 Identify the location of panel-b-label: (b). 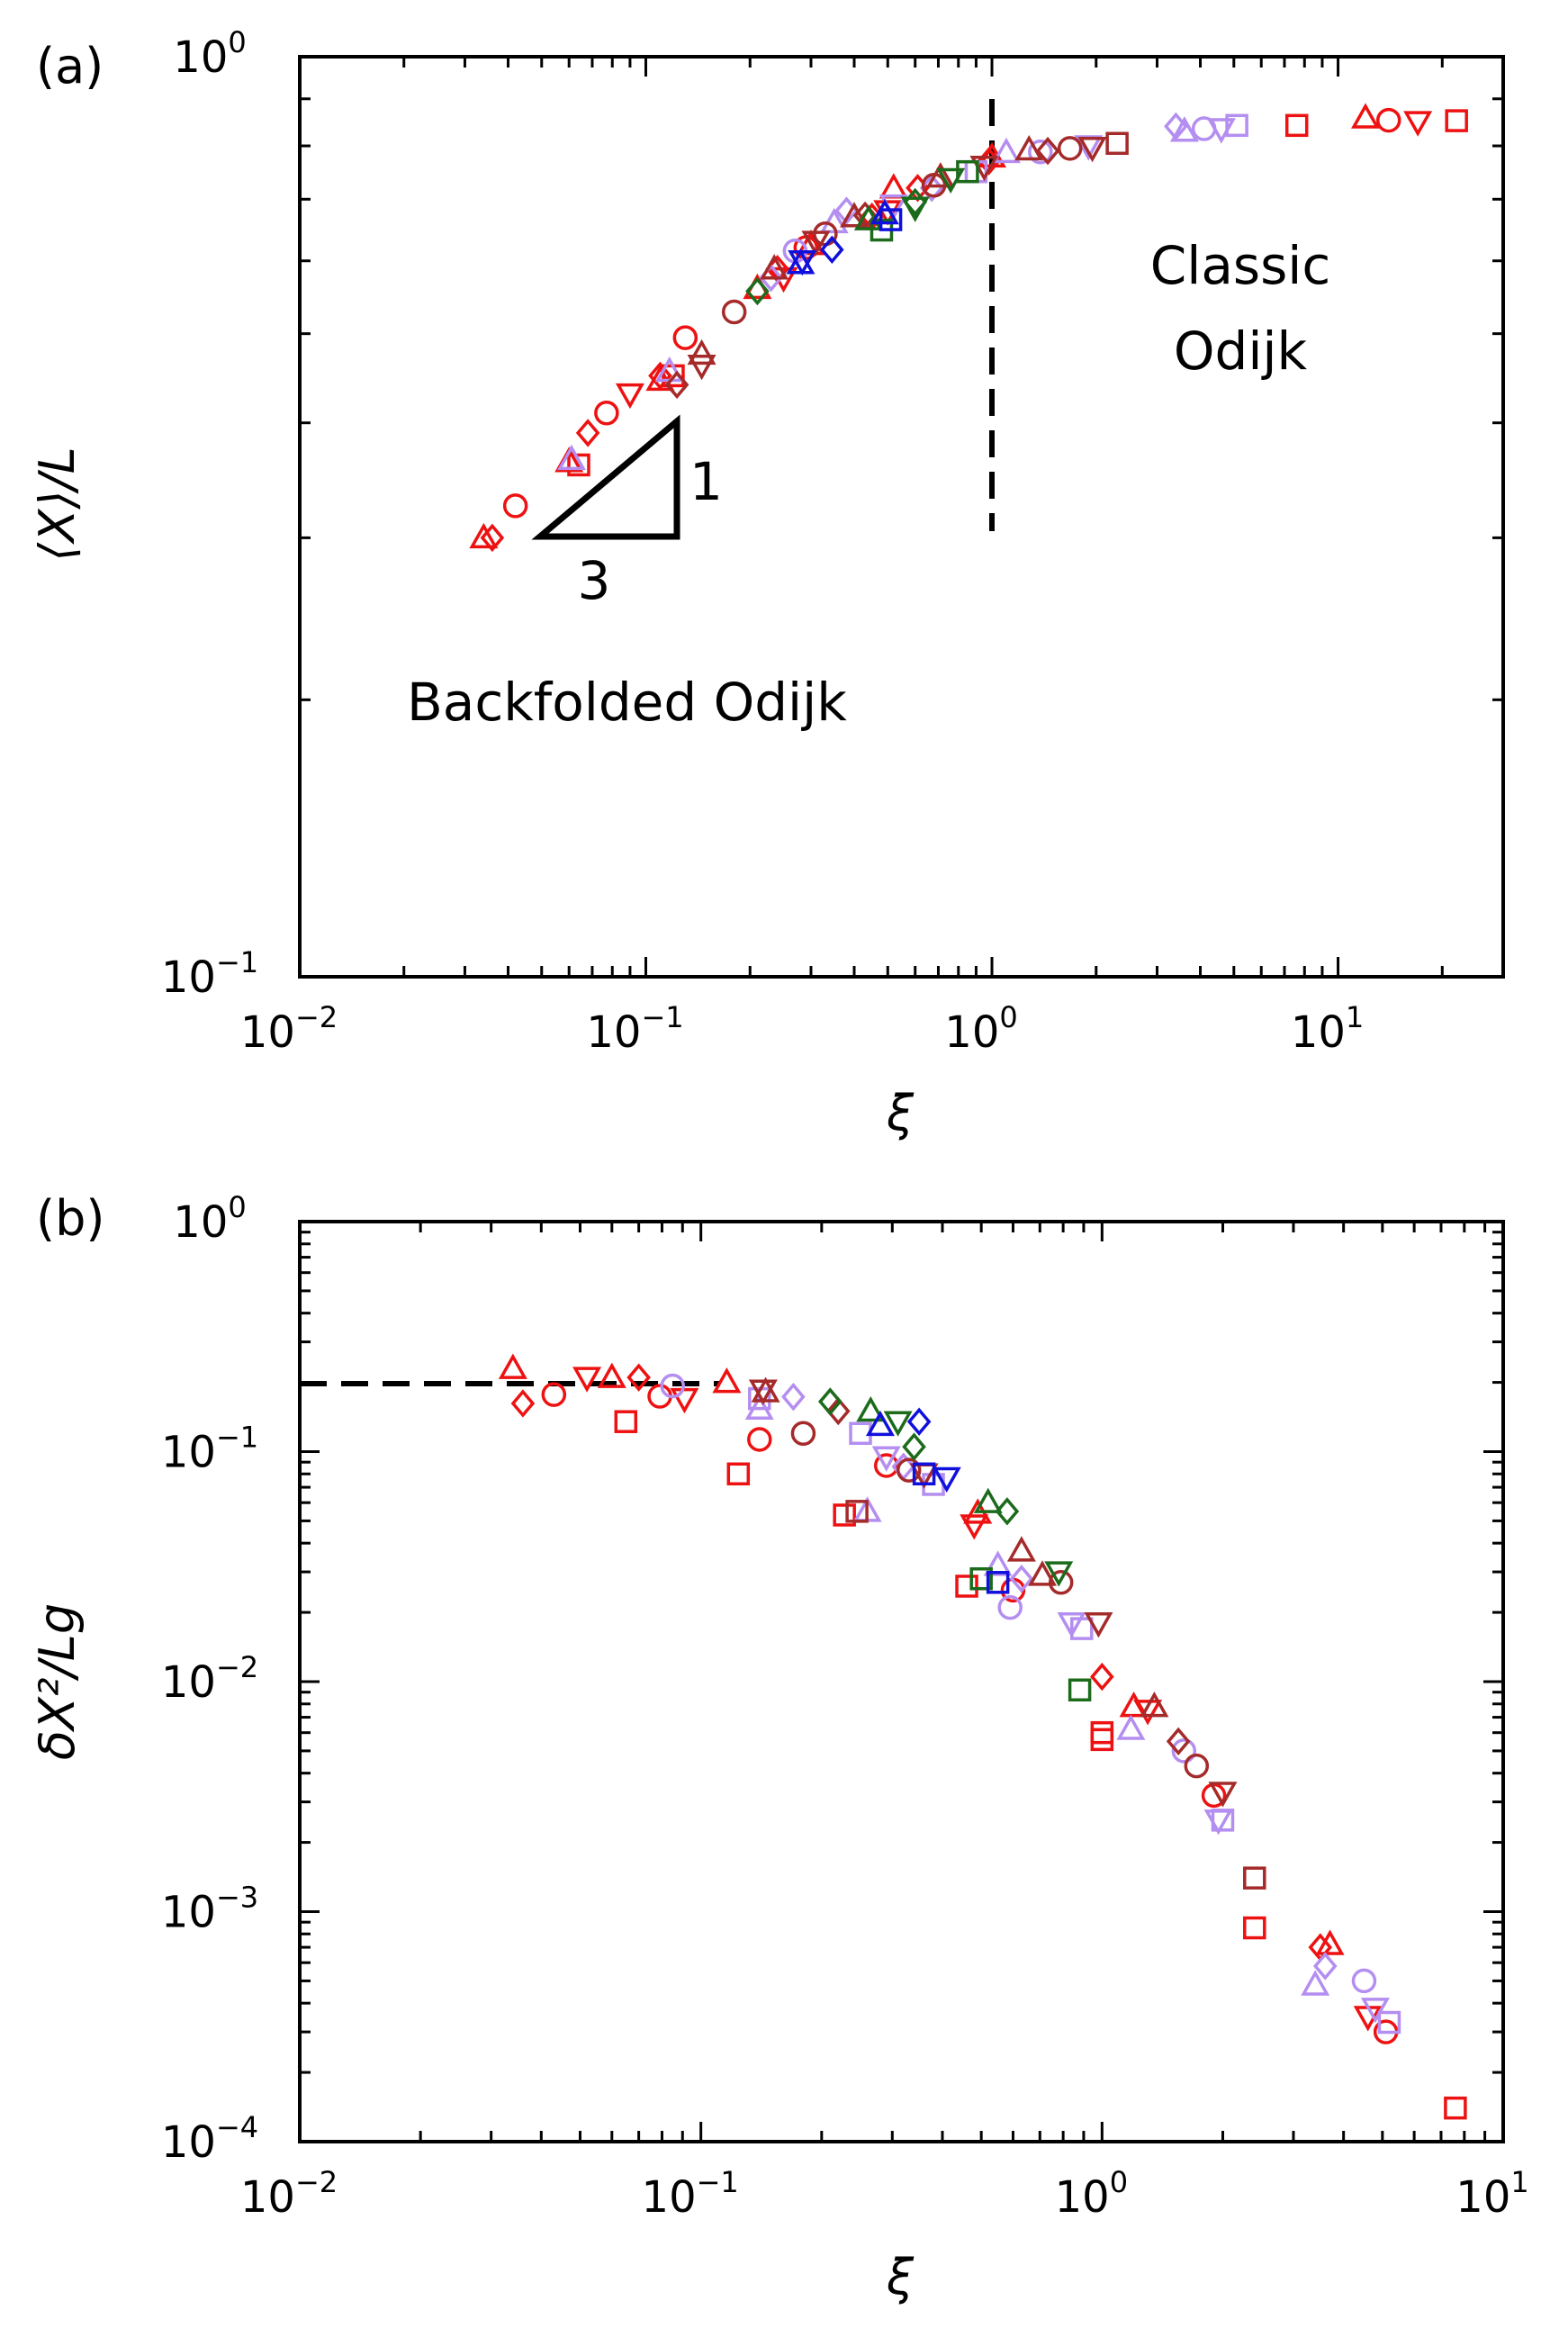
(70, 1218).